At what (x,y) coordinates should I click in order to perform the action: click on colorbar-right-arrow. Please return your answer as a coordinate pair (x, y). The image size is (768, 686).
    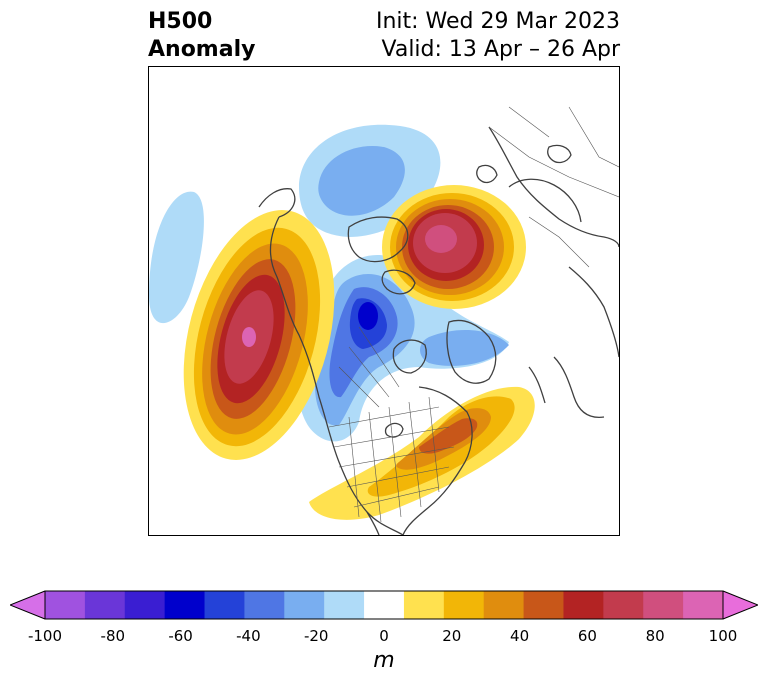
    Looking at the image, I should click on (740, 605).